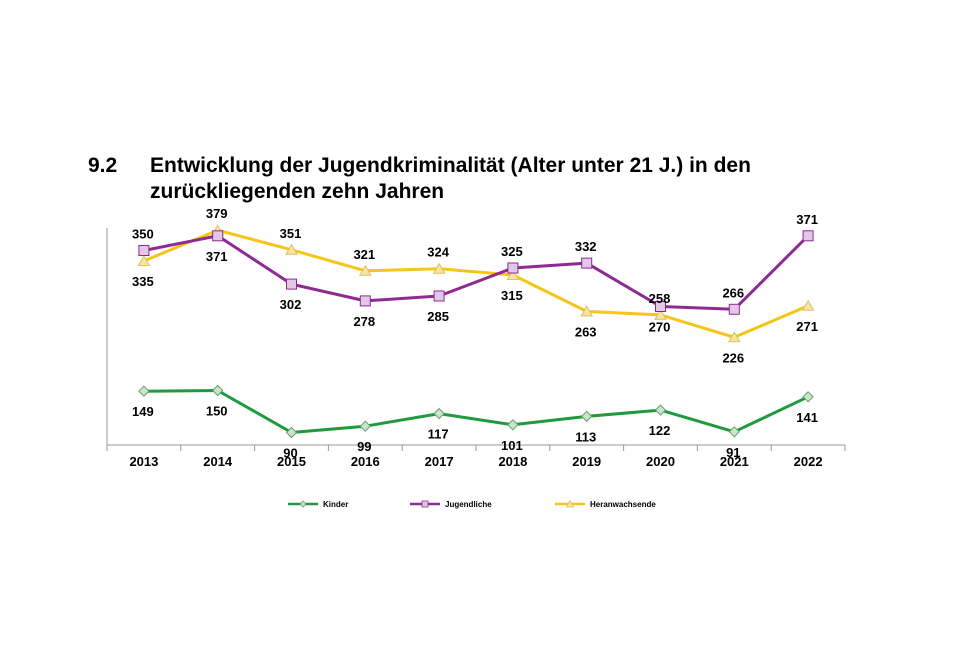 This screenshot has width=953, height=671. Describe the element at coordinates (734, 432) in the screenshot. I see `marker-kinder-2021` at that location.